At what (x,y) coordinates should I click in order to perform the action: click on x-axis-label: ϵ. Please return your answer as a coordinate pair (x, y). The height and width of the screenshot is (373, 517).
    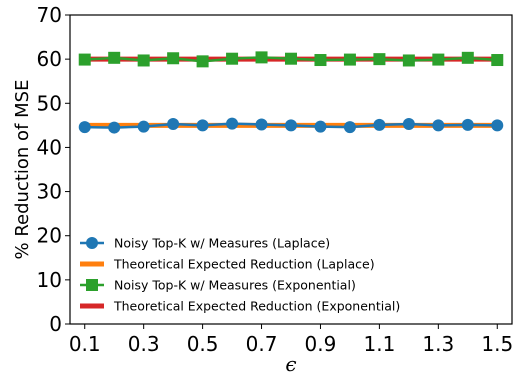
    Looking at the image, I should click on (290, 362).